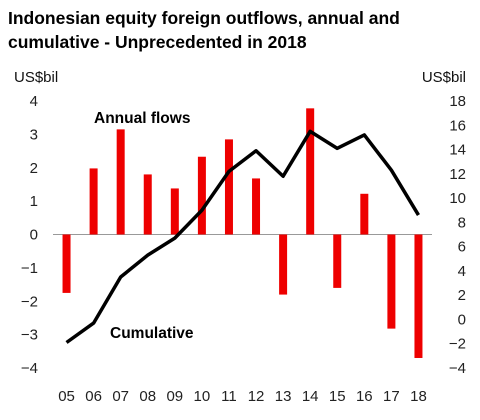 This screenshot has width=480, height=420. What do you see at coordinates (457, 368) in the screenshot?
I see `right-tick-label: −4` at bounding box center [457, 368].